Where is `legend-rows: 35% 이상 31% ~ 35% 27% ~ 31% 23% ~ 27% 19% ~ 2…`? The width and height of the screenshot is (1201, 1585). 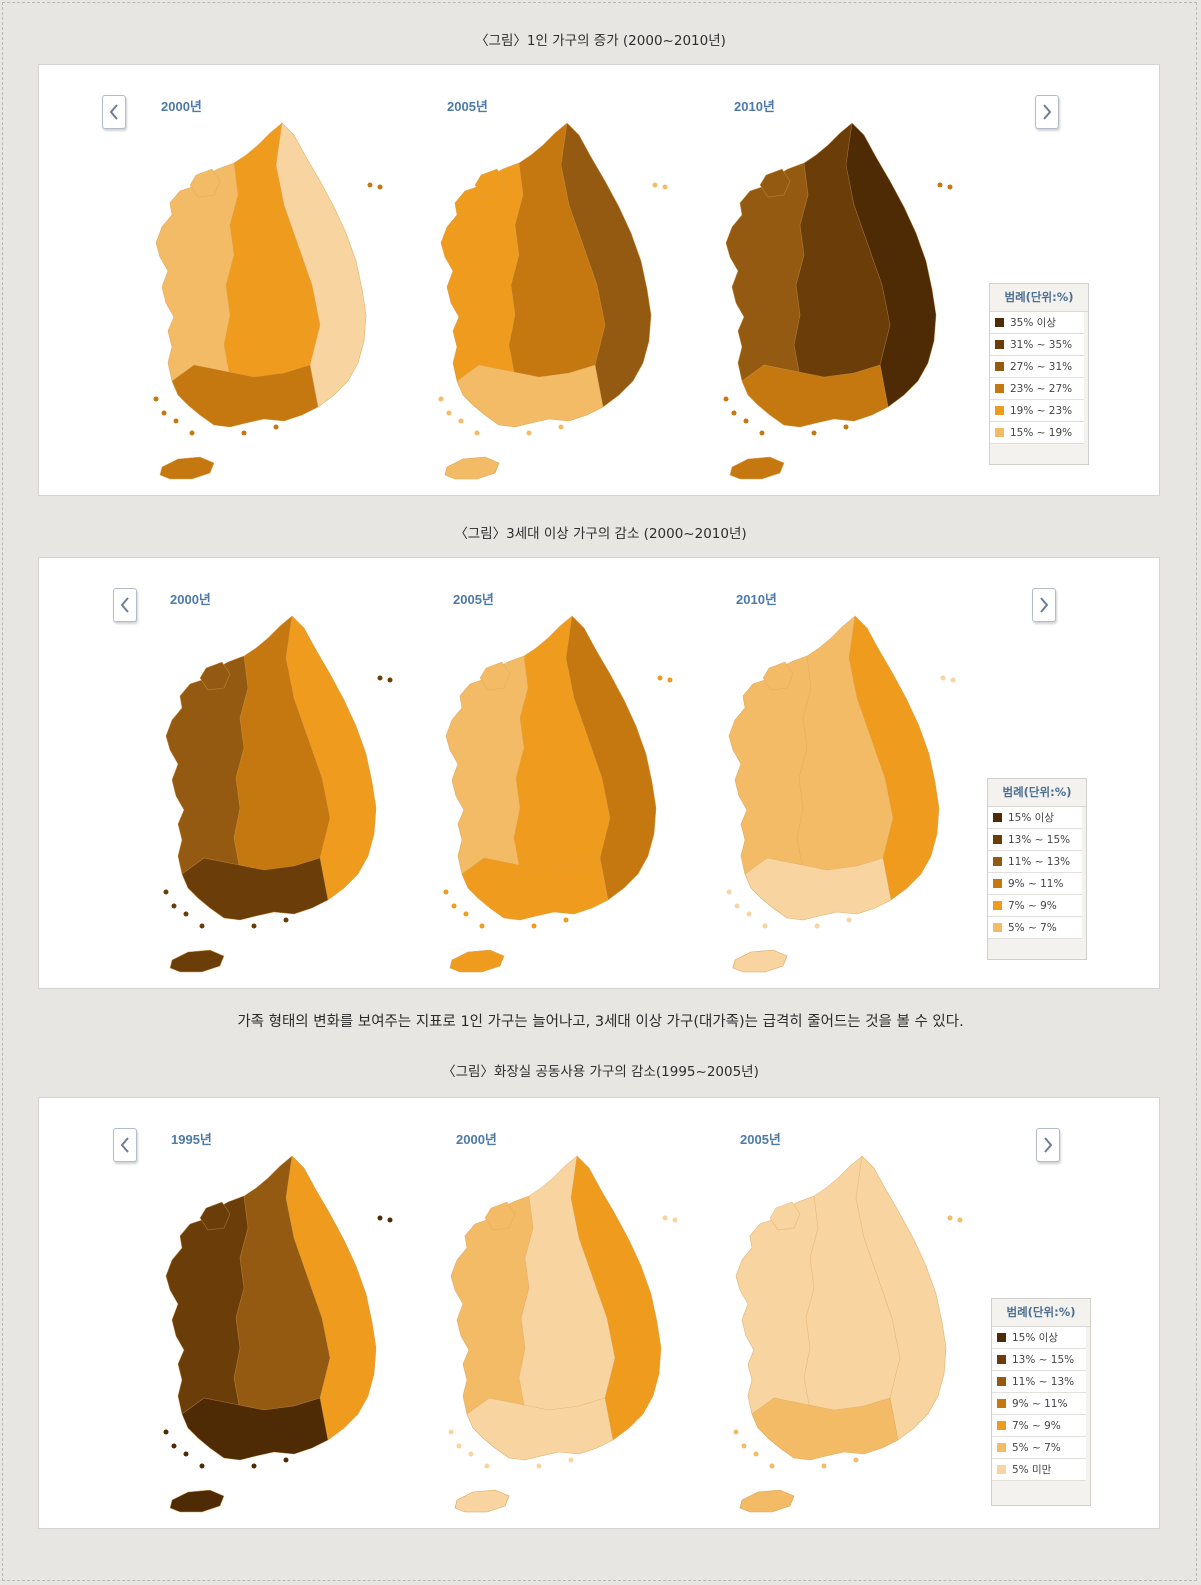
legend-rows: 35% 이상 31% ~ 35% 27% ~ 31% 23% ~ 27% 19% ~ 2… is located at coordinates (1039, 378).